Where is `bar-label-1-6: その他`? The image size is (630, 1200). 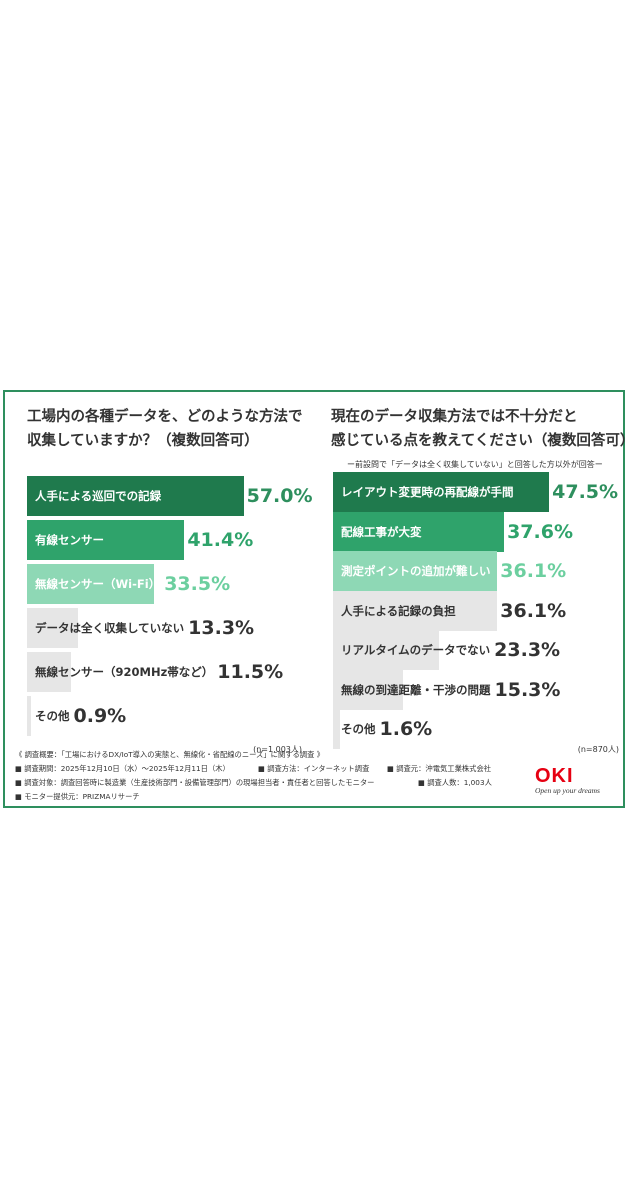 bar-label-1-6: その他 is located at coordinates (358, 729).